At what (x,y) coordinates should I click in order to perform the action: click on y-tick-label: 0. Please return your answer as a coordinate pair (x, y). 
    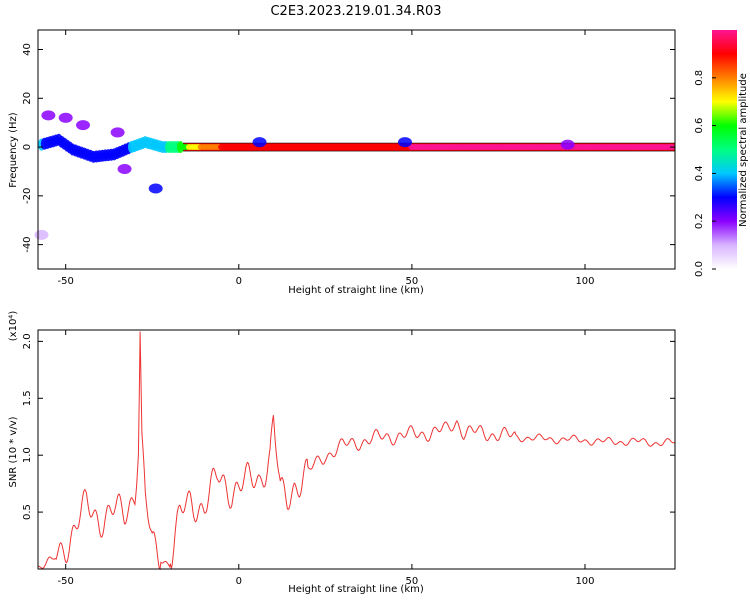
    Looking at the image, I should click on (27, 147).